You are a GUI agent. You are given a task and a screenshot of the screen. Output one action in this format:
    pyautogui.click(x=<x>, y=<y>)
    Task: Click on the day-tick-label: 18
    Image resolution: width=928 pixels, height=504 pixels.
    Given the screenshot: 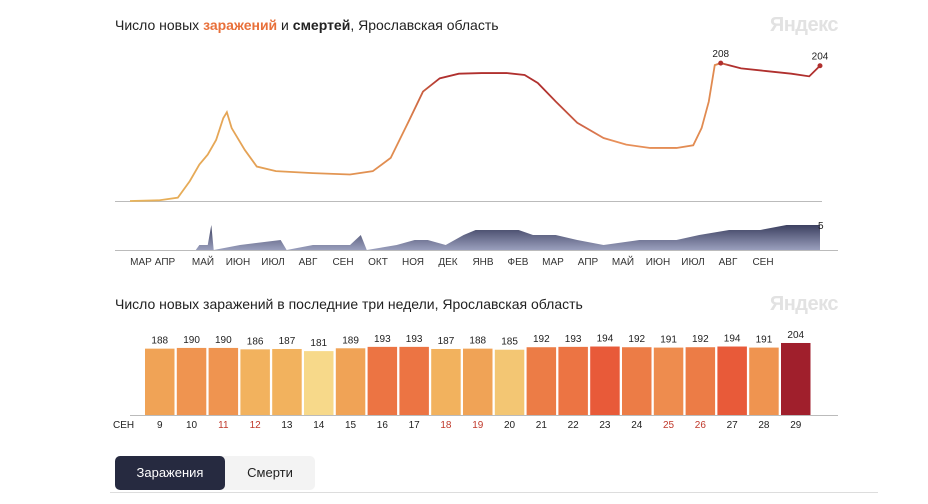 What is the action you would take?
    pyautogui.click(x=446, y=425)
    